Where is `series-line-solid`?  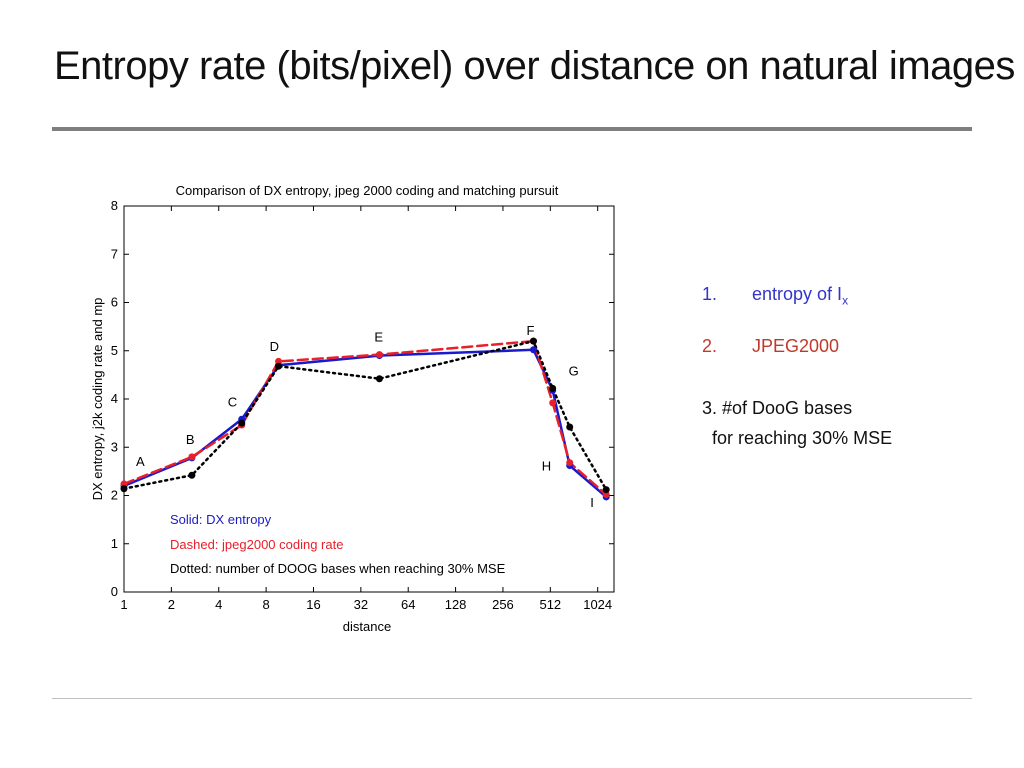
series-line-solid is located at coordinates (365, 423).